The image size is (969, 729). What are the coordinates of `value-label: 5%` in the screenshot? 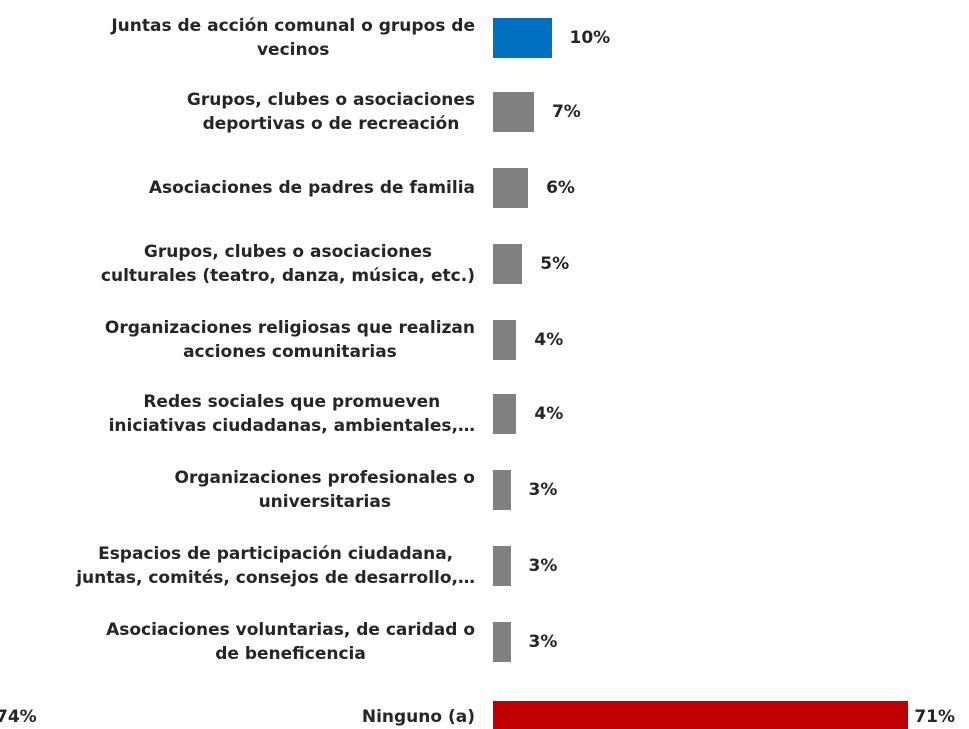 It's located at (555, 264).